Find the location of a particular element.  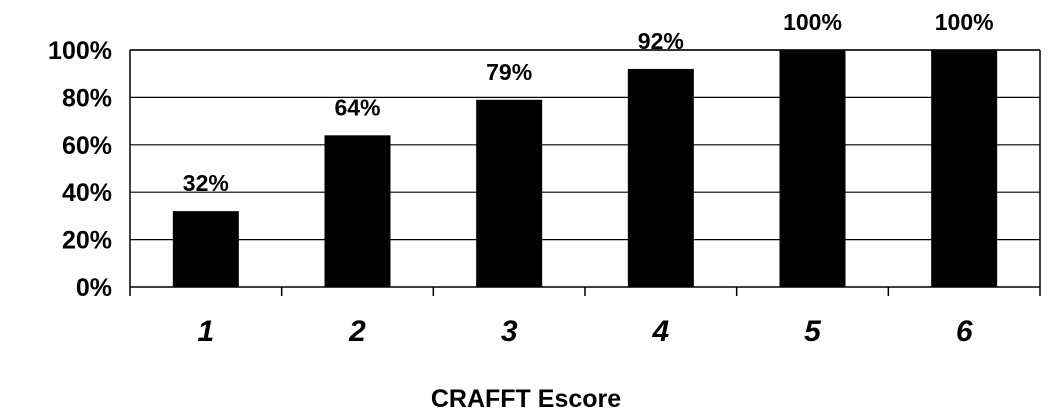

x-tick-label: 2 is located at coordinates (357, 331).